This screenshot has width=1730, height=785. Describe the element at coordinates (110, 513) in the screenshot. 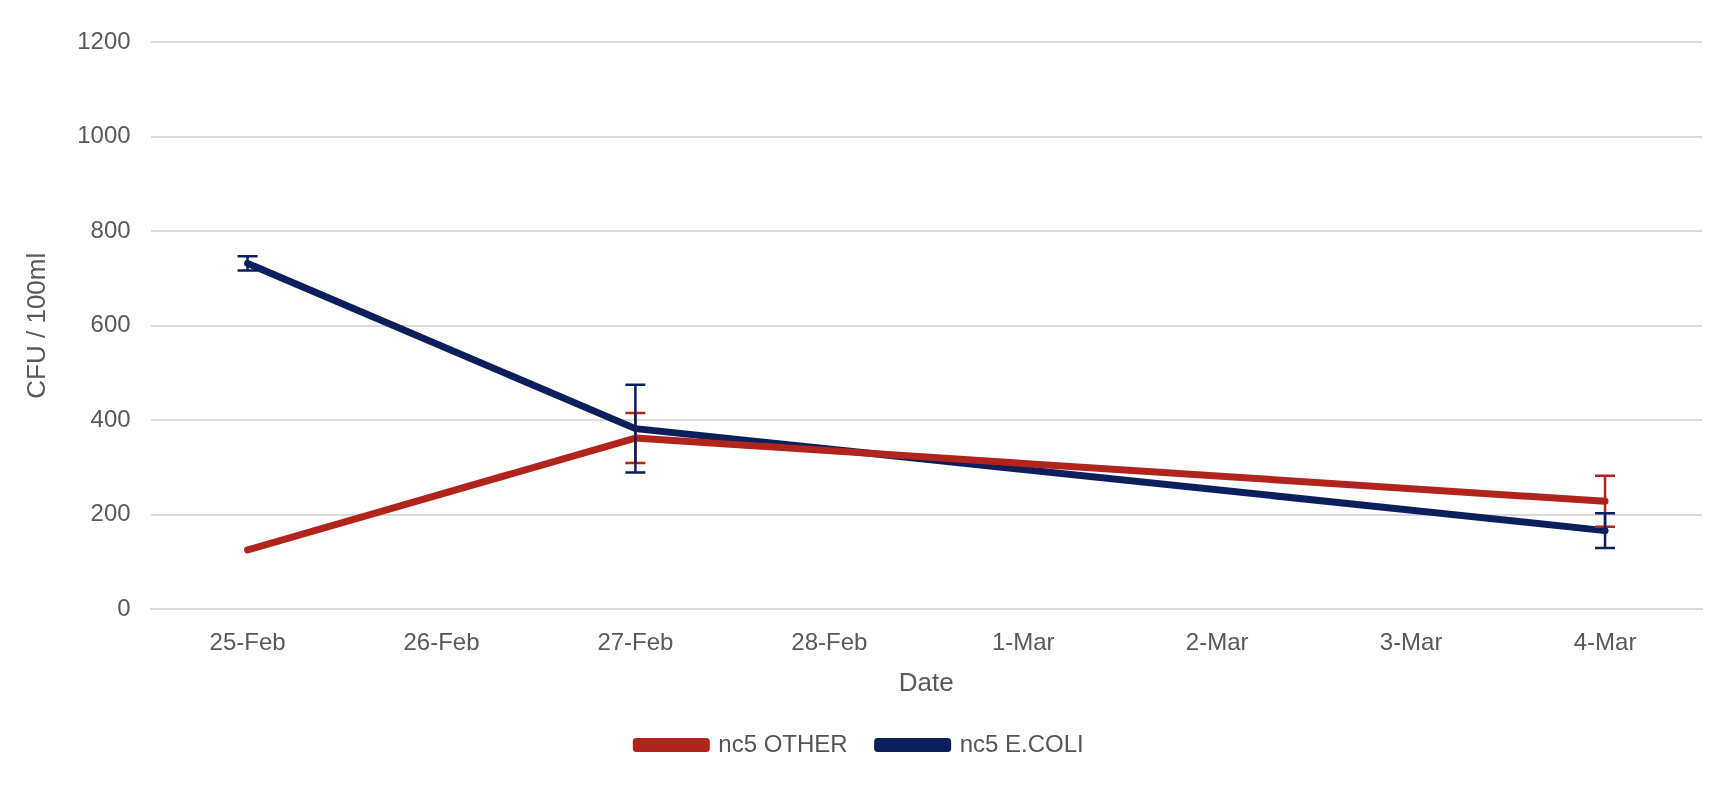

I see `y-tick-label: 200` at that location.